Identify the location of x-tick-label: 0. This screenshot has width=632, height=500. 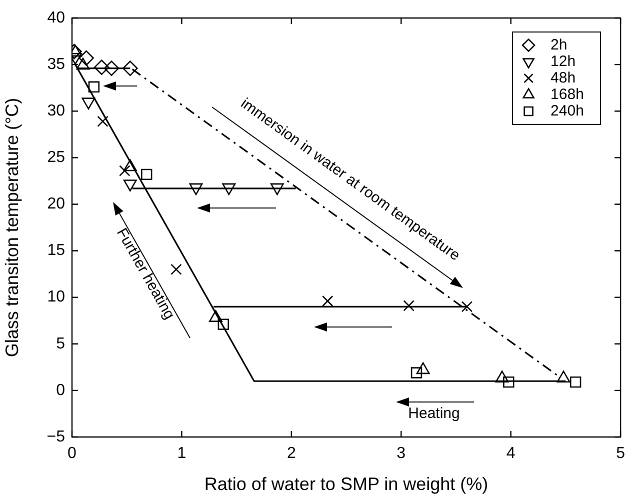
(72, 453).